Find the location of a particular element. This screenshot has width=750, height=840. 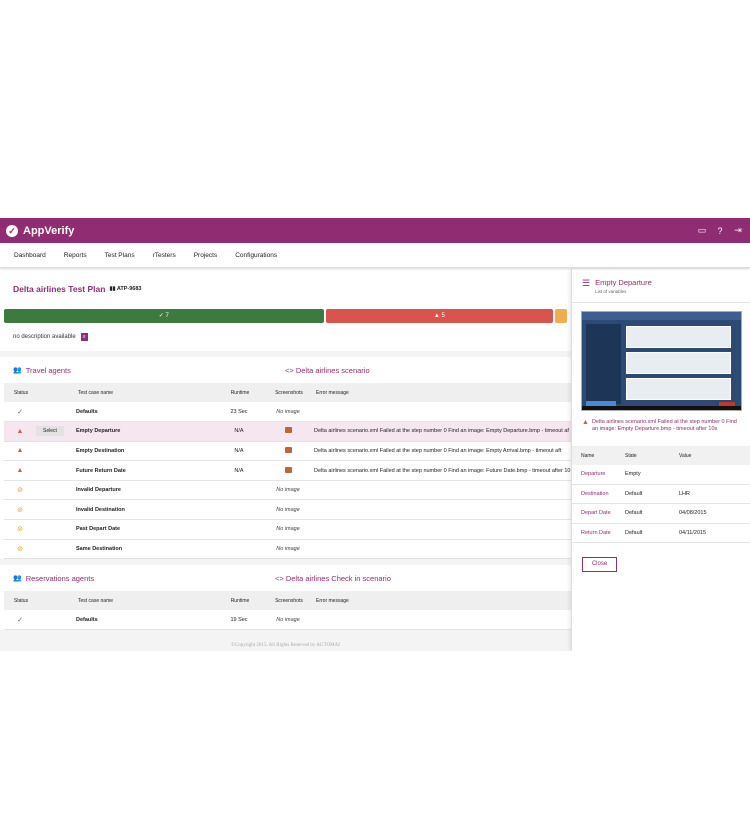

failure-screenshot is located at coordinates (661, 361).